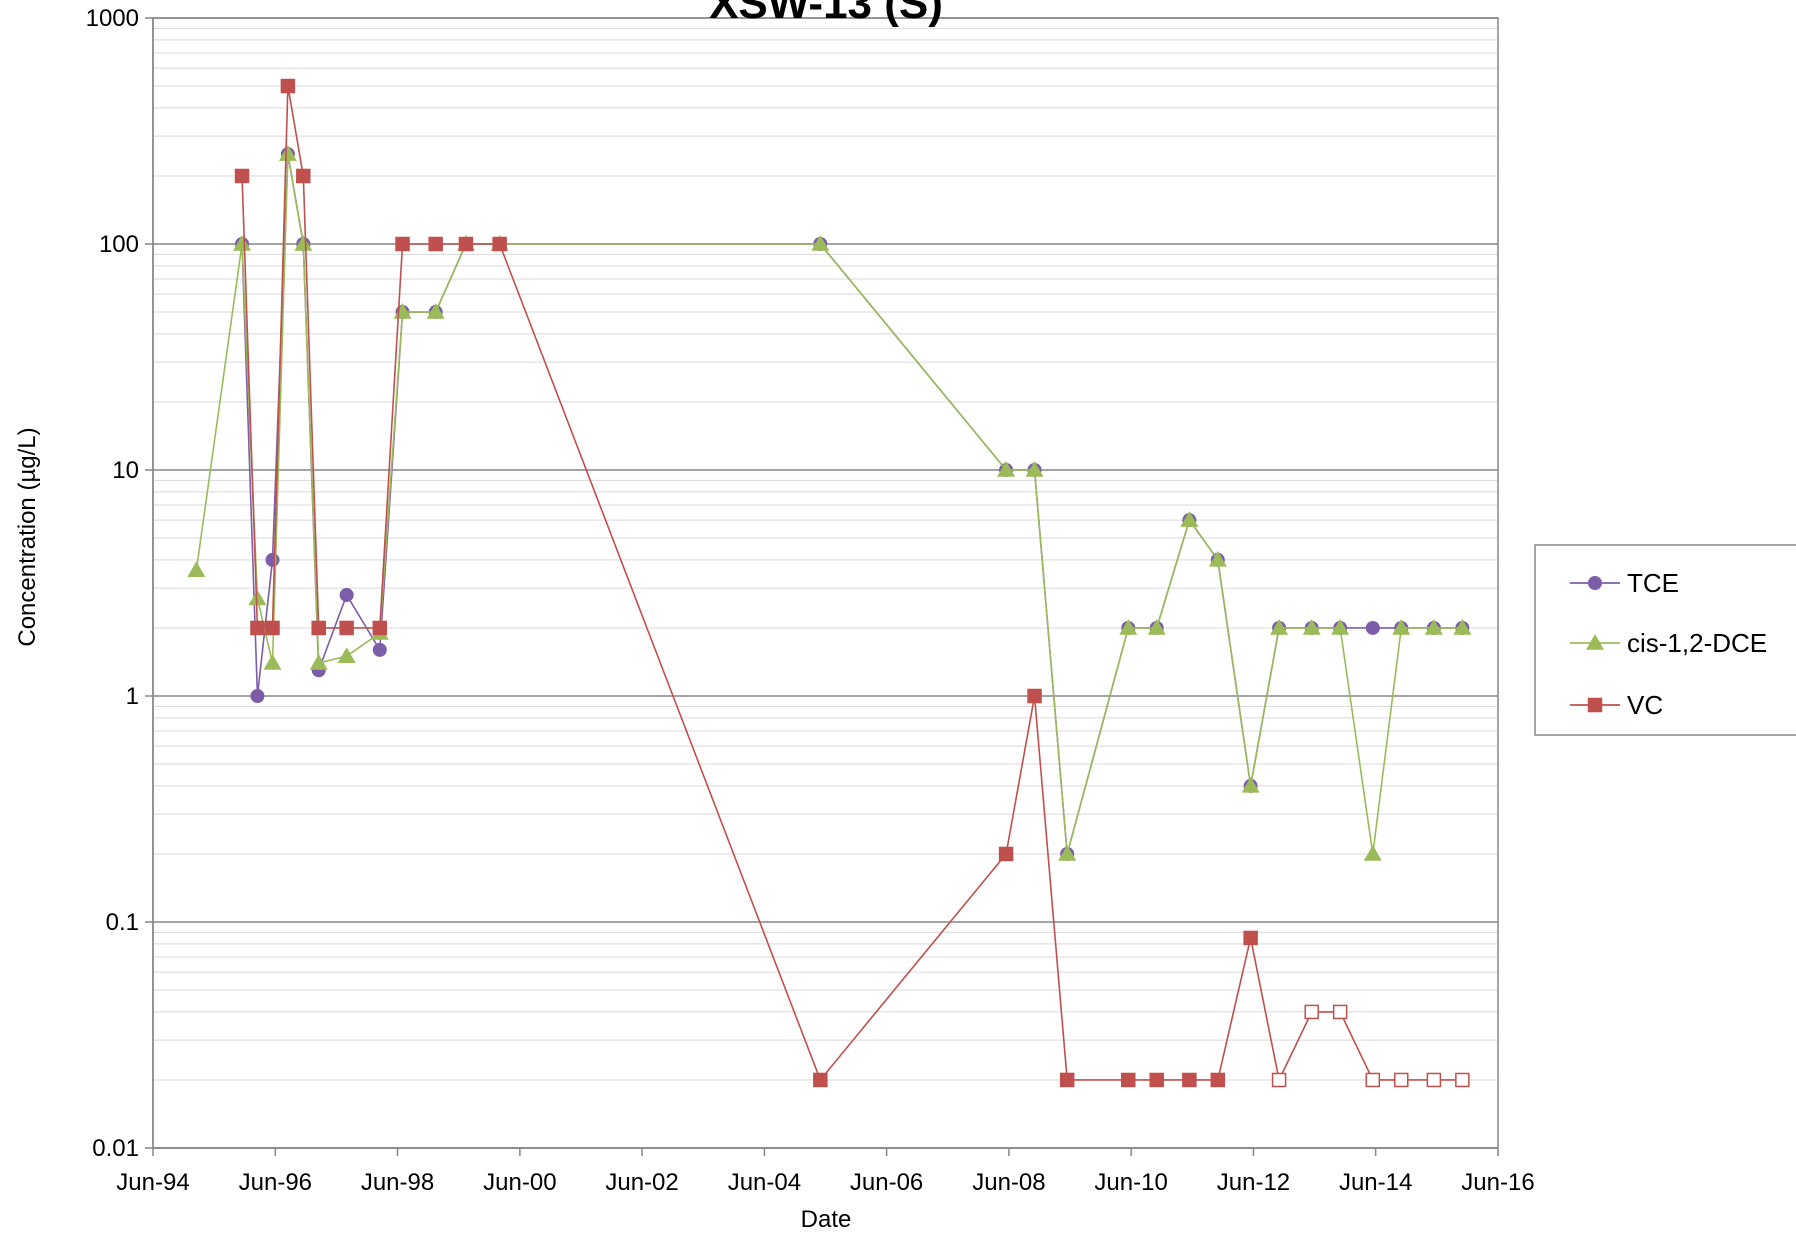  I want to click on x-tick-label: Jun-08, so click(1008, 1182).